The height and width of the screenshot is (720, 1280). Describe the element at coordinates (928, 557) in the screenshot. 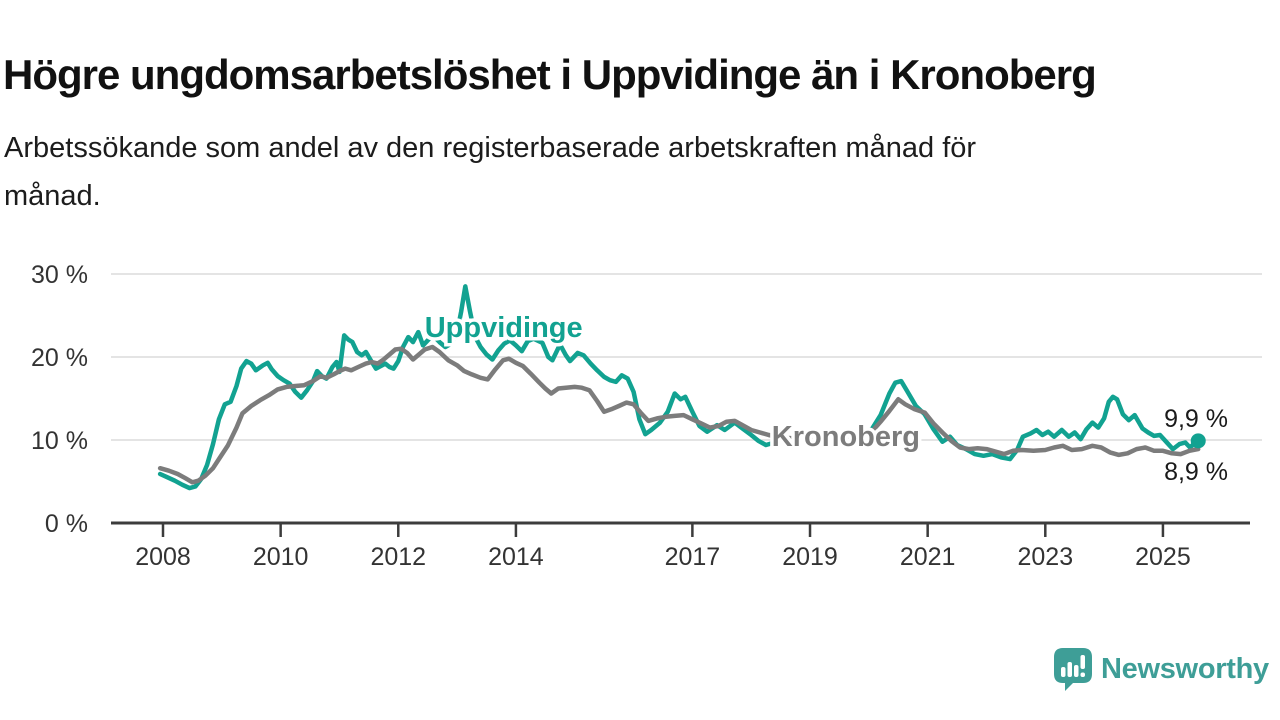

I see `x-axis-tick-label: 2021` at that location.